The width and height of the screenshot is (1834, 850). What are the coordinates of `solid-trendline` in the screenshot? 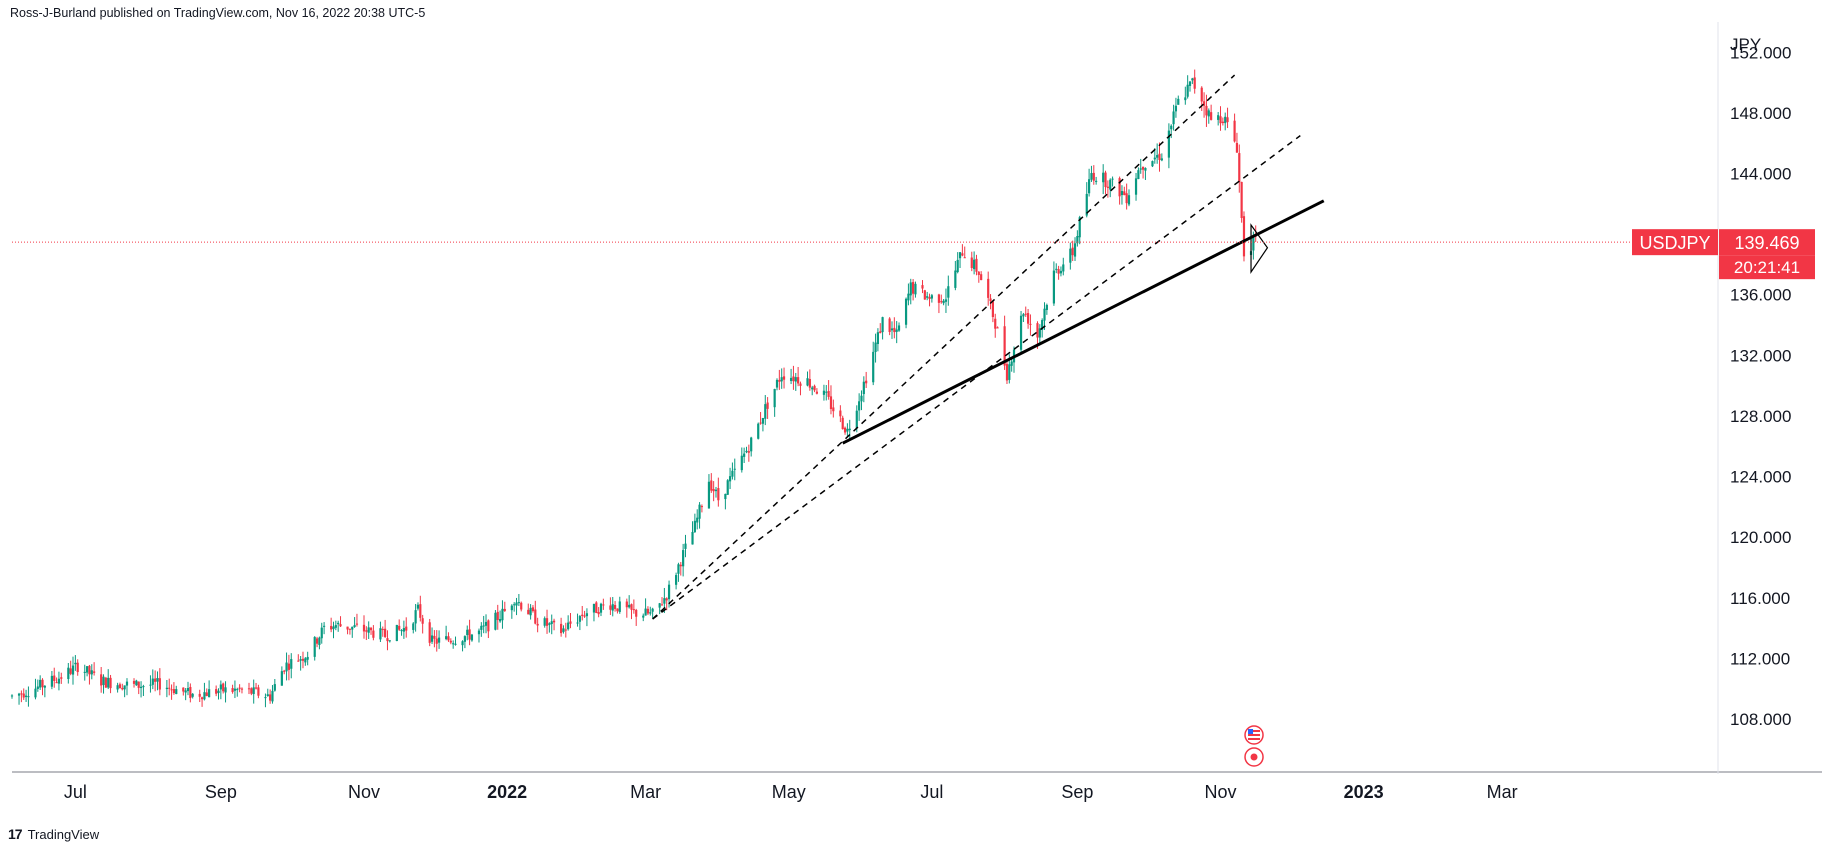 It's located at (1083, 322).